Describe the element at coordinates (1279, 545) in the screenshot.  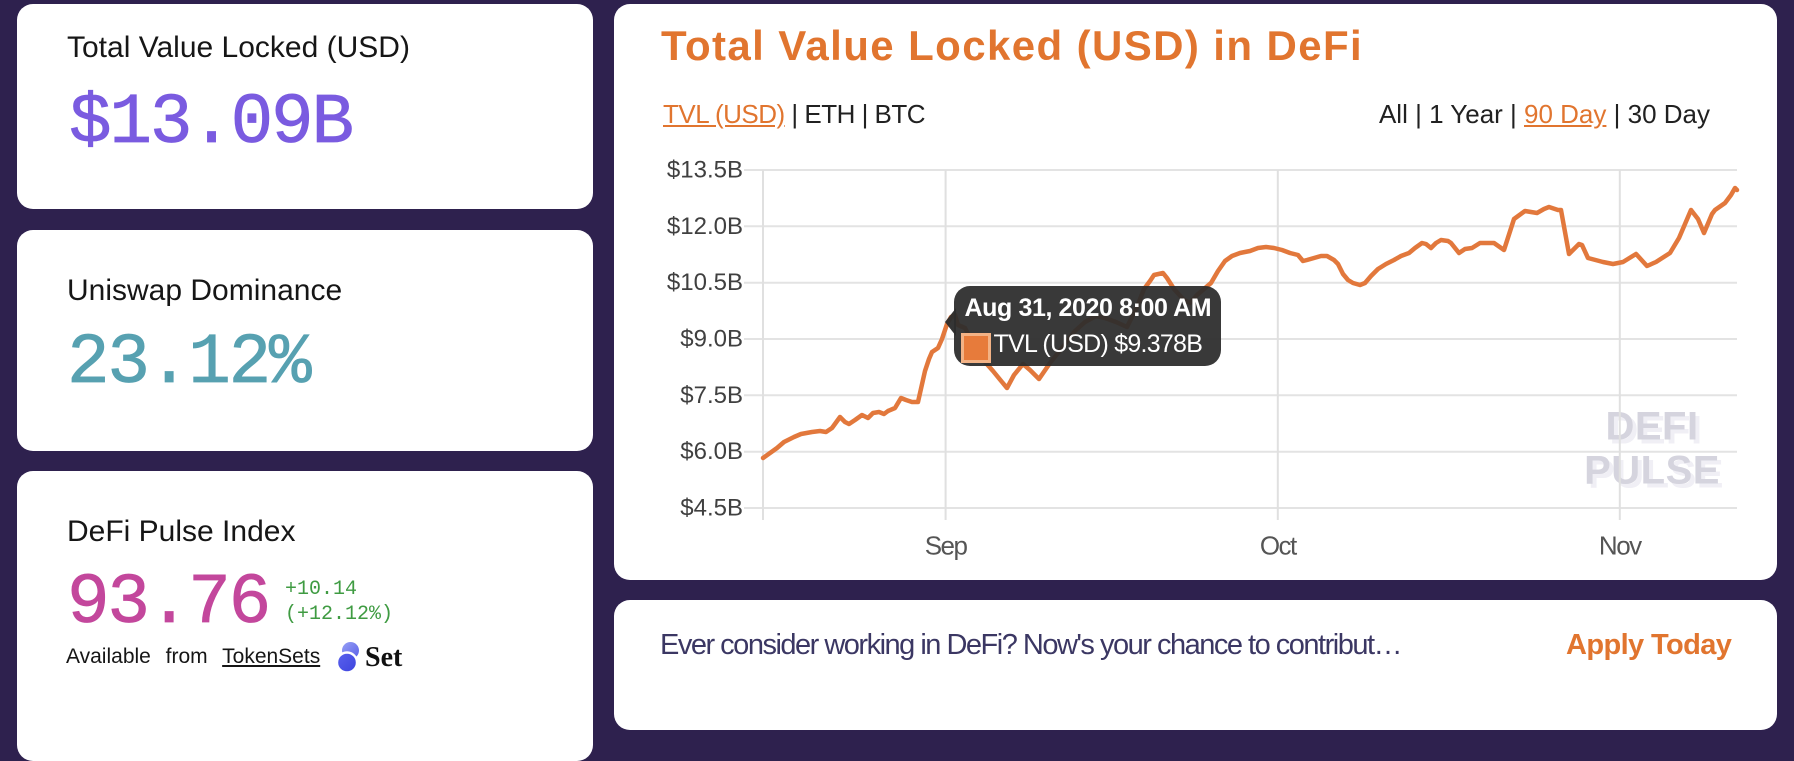
I see `svg-text: Oct` at that location.